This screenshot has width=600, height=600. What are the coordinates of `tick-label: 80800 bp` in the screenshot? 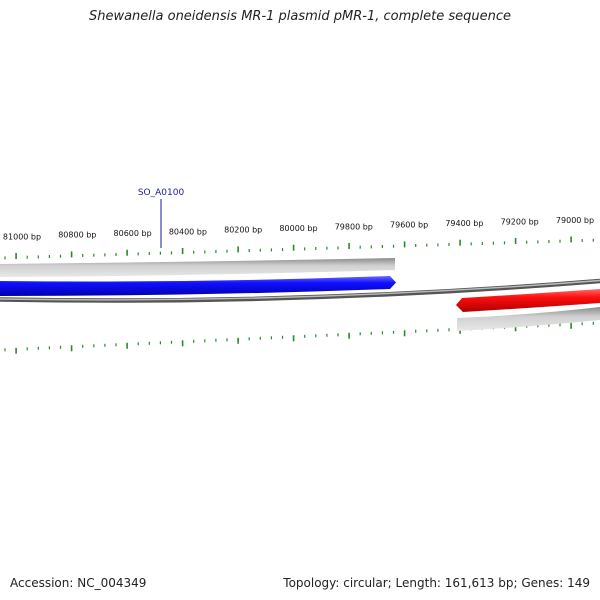 It's located at (77, 235).